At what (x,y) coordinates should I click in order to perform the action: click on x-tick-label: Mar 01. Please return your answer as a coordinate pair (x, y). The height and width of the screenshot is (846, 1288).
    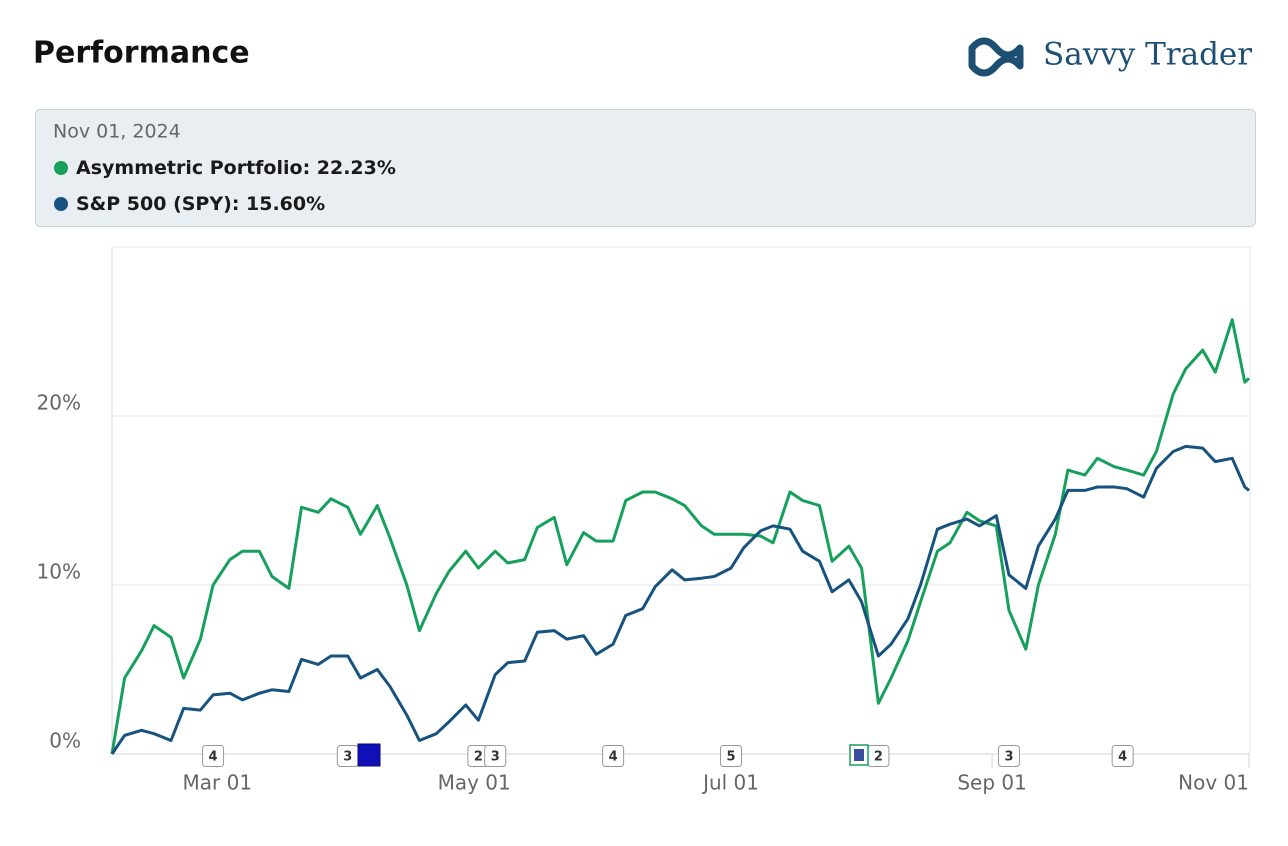
    Looking at the image, I should click on (218, 783).